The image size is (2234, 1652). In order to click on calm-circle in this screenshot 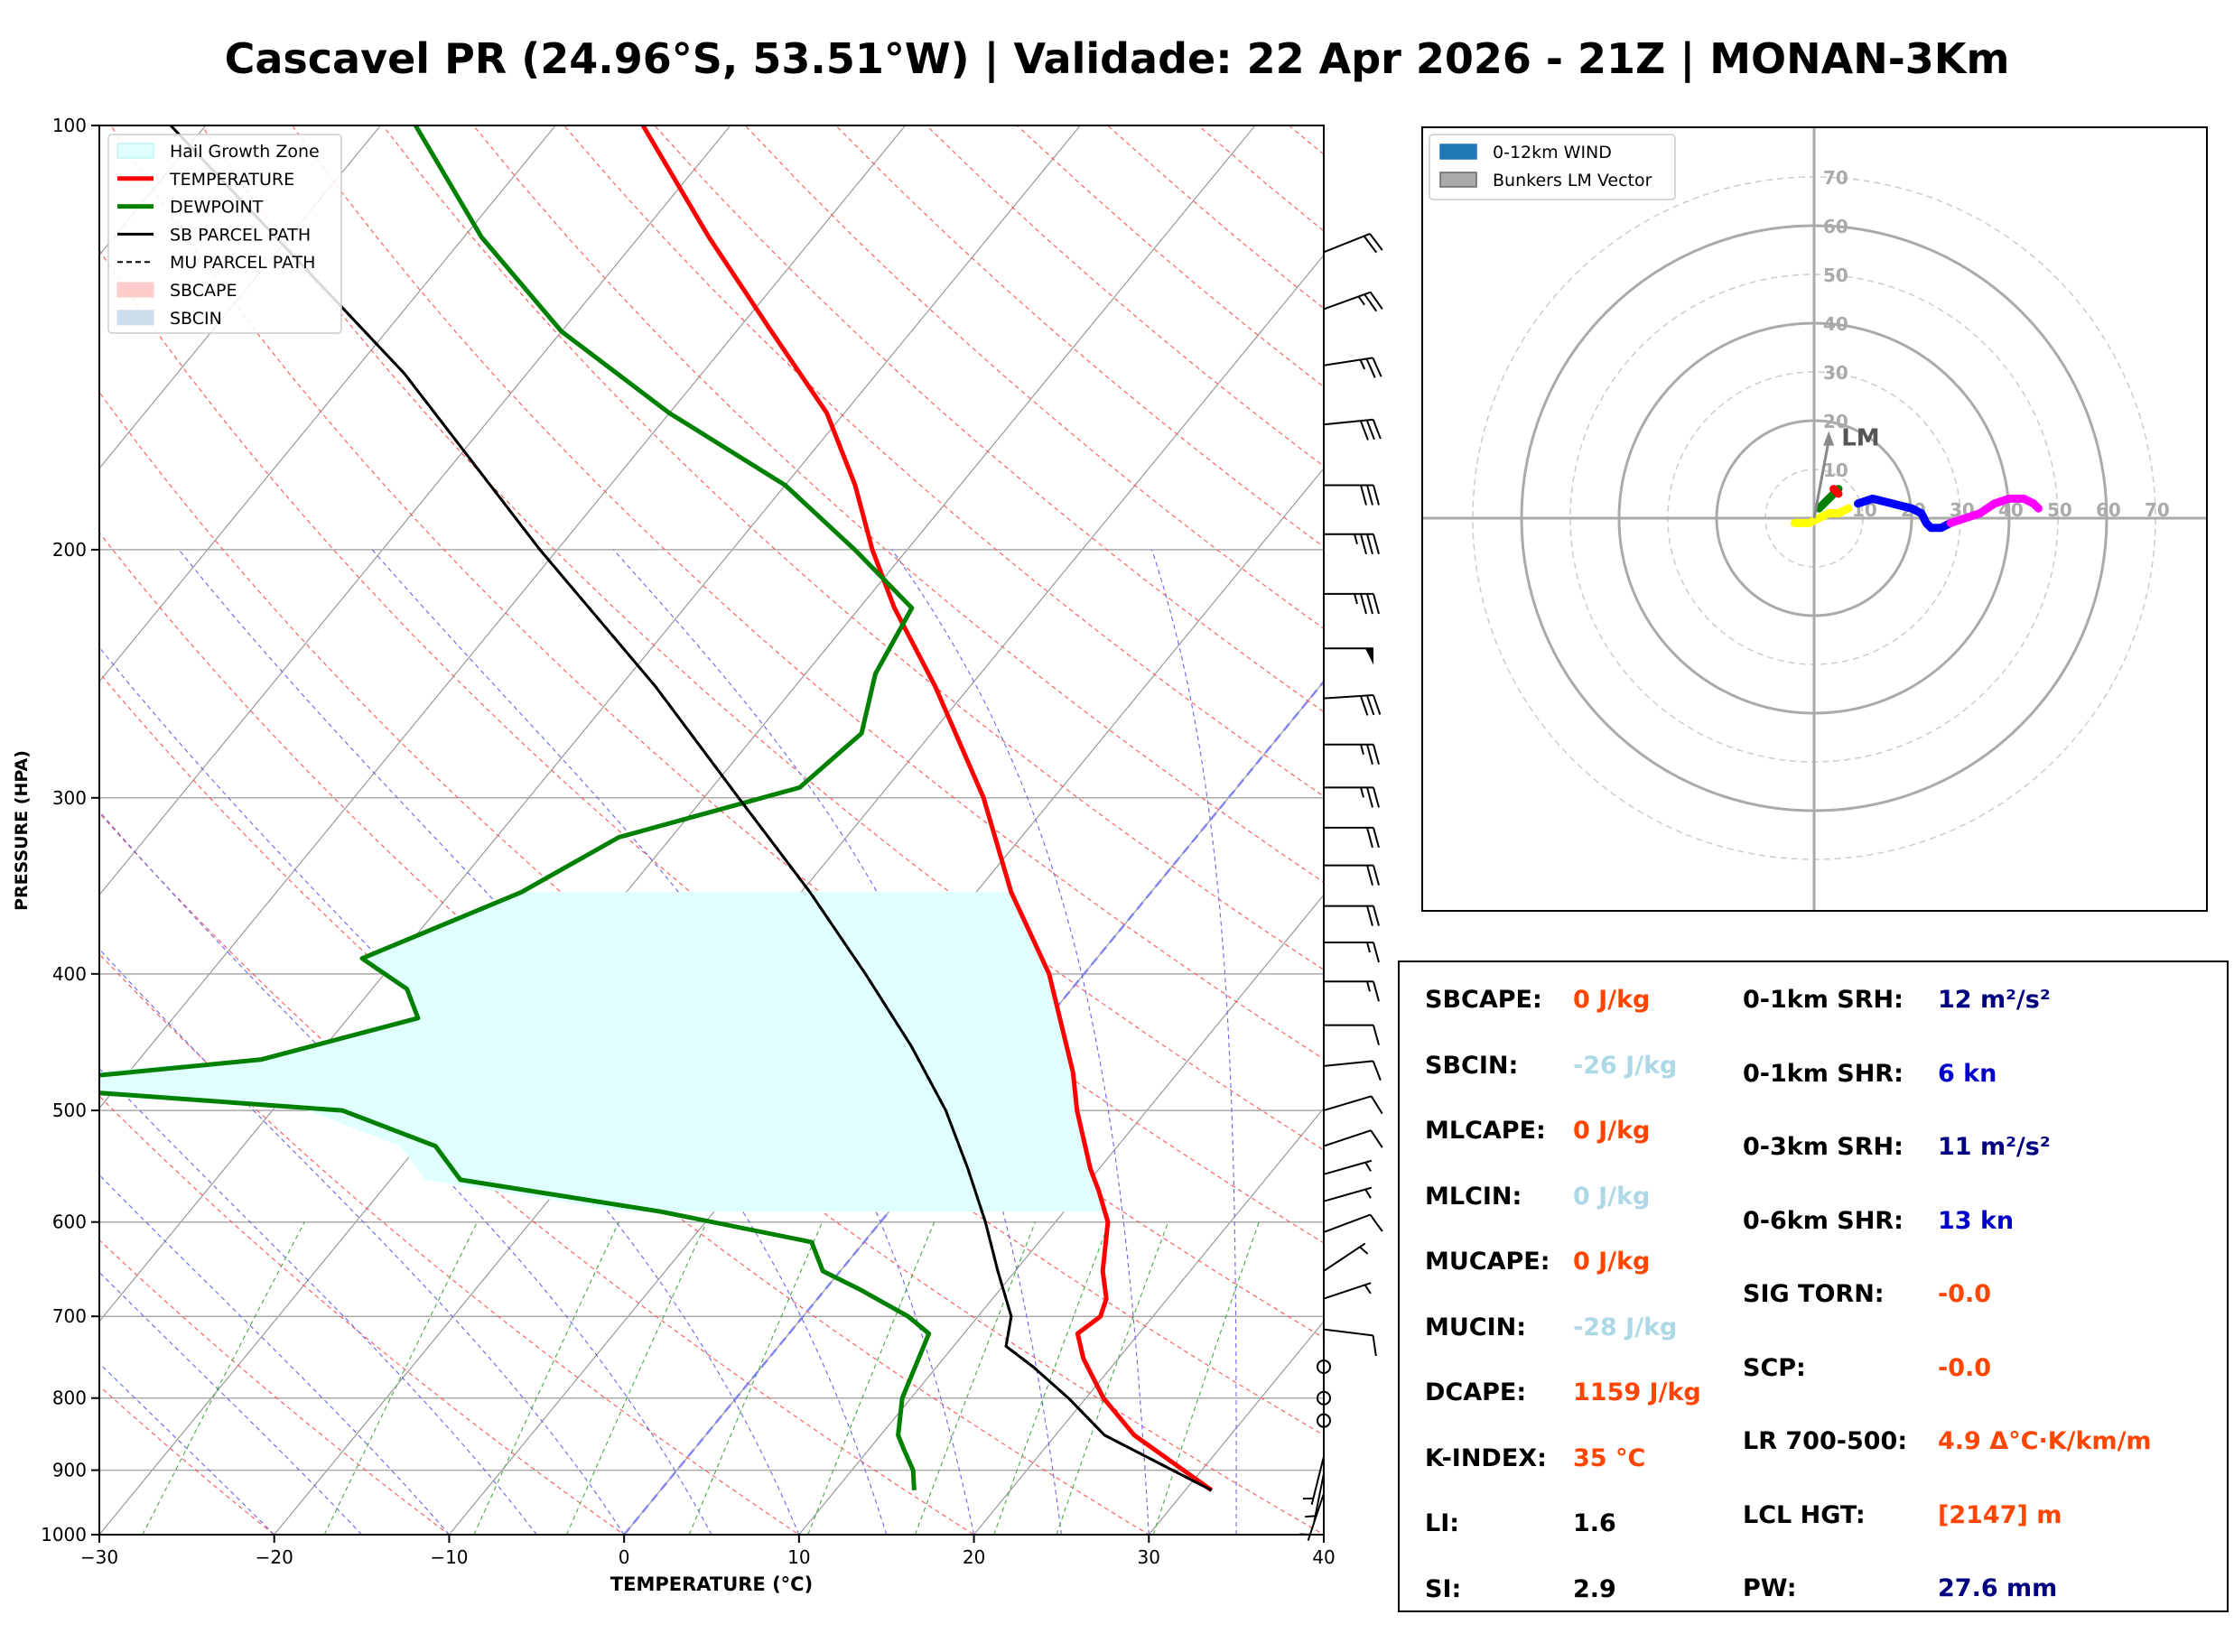, I will do `click(1324, 1398)`.